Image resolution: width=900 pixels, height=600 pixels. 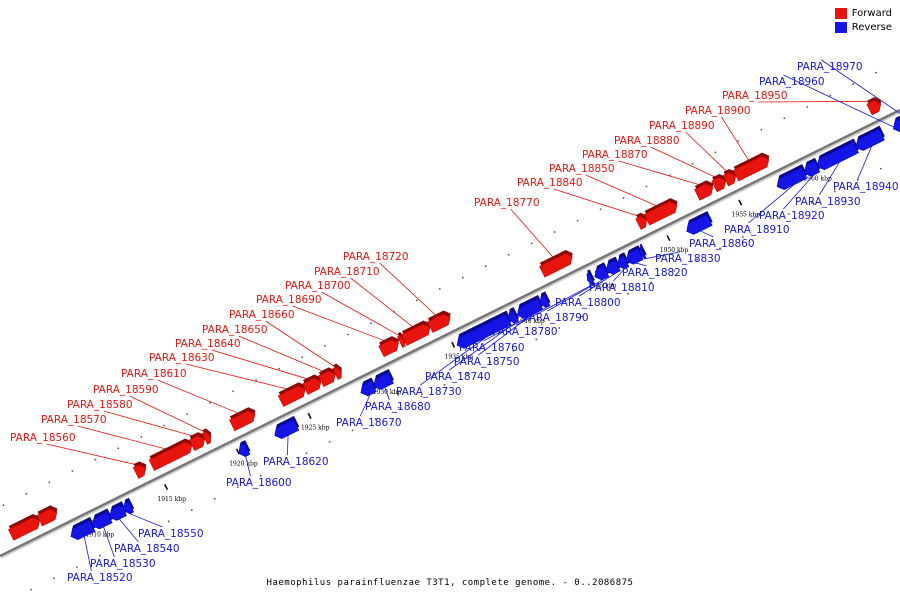 I want to click on gene-label: PARA_18590, so click(x=126, y=390).